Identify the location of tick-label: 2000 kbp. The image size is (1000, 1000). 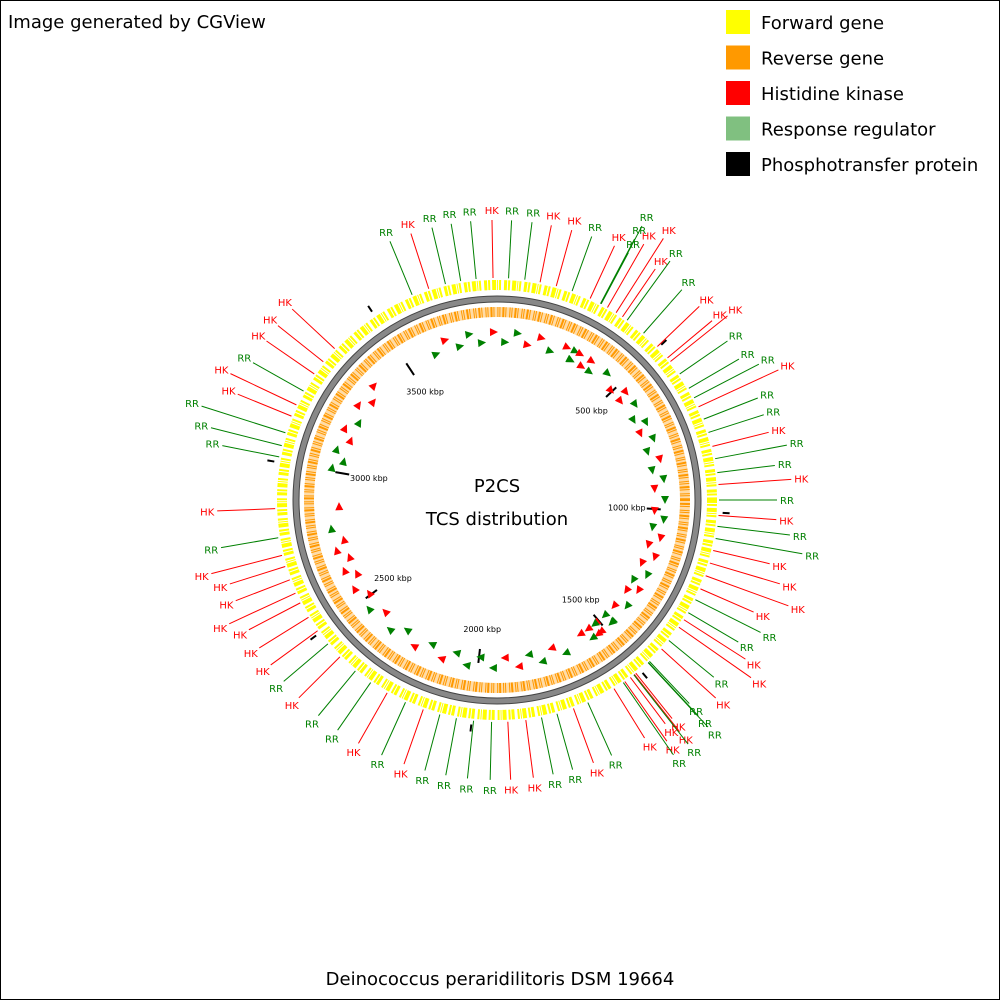
(482, 629).